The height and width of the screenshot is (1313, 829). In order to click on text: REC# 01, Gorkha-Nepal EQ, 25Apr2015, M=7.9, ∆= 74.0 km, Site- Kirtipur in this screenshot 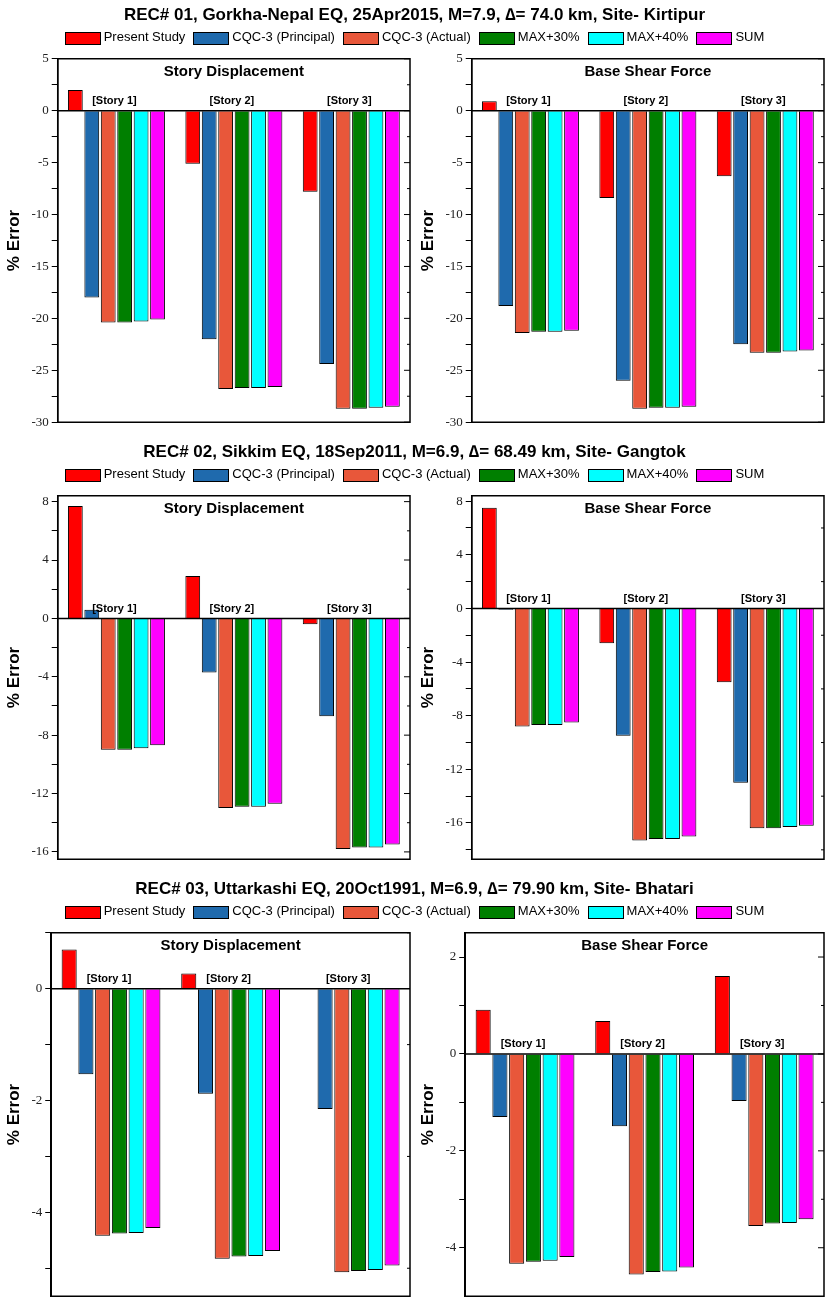, I will do `click(414, 15)`.